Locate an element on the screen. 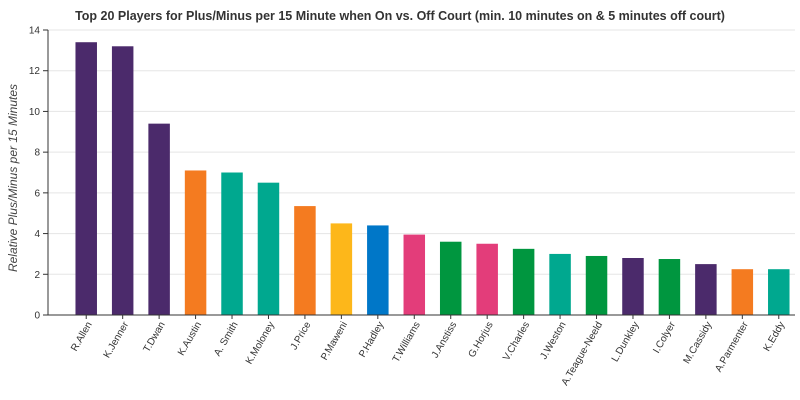  bar-k-moloney is located at coordinates (268, 248).